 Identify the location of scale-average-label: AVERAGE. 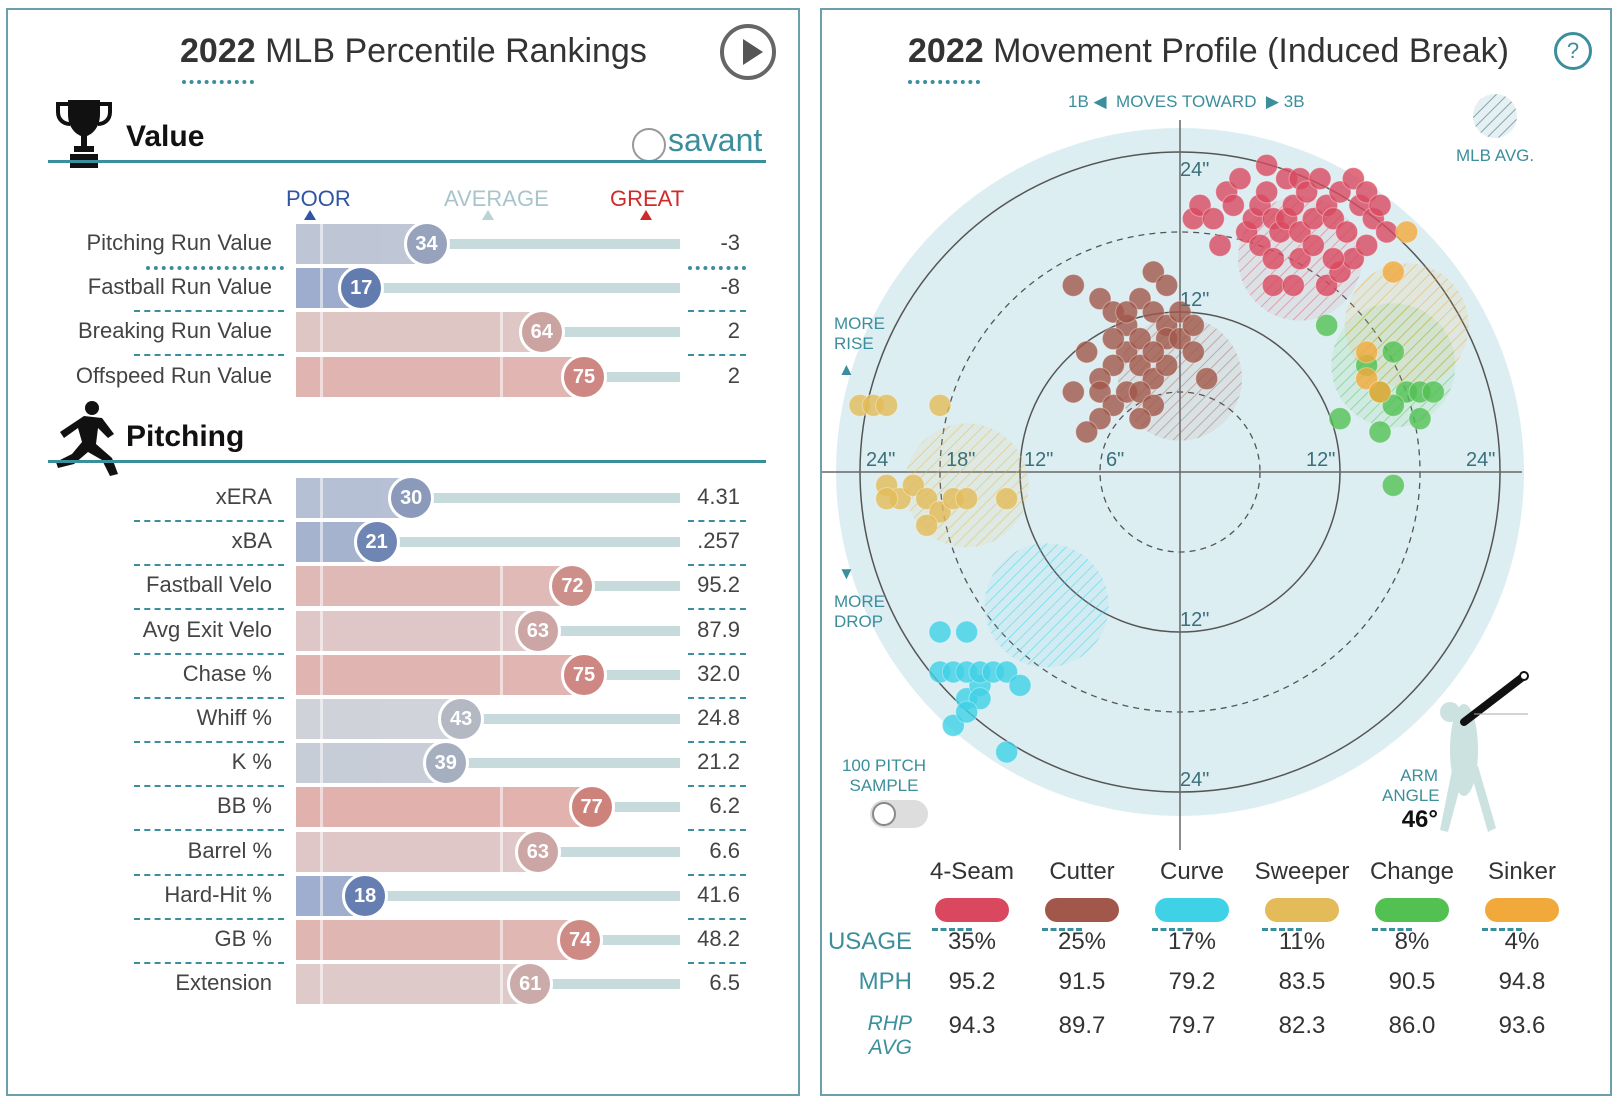
(496, 198).